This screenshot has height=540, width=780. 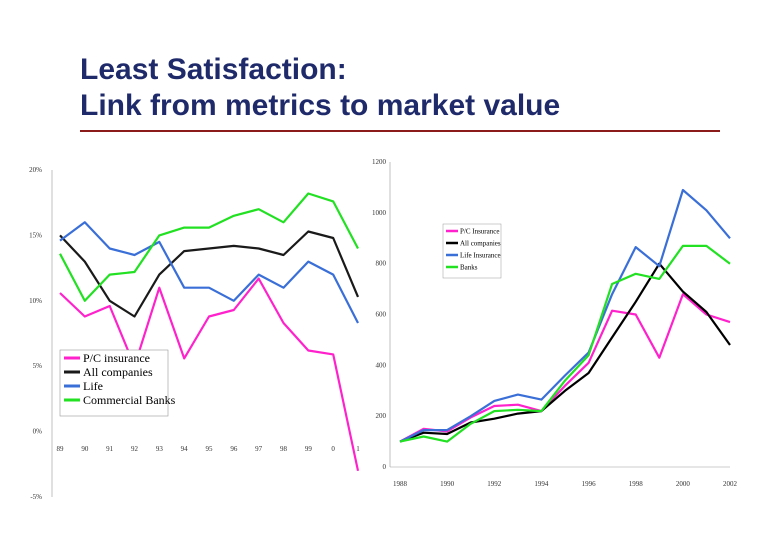 What do you see at coordinates (381, 264) in the screenshot?
I see `right-y-tick-label: 800` at bounding box center [381, 264].